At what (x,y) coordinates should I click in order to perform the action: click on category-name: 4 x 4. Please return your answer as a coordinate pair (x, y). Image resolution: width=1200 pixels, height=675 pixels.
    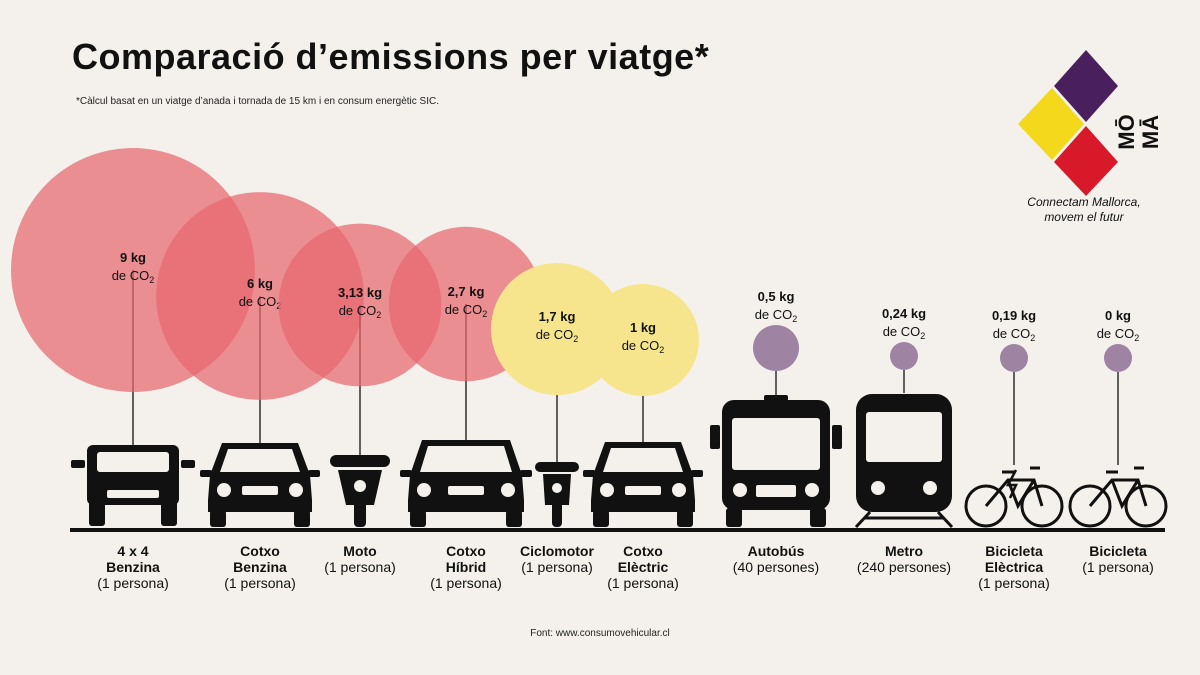
    Looking at the image, I should click on (133, 551).